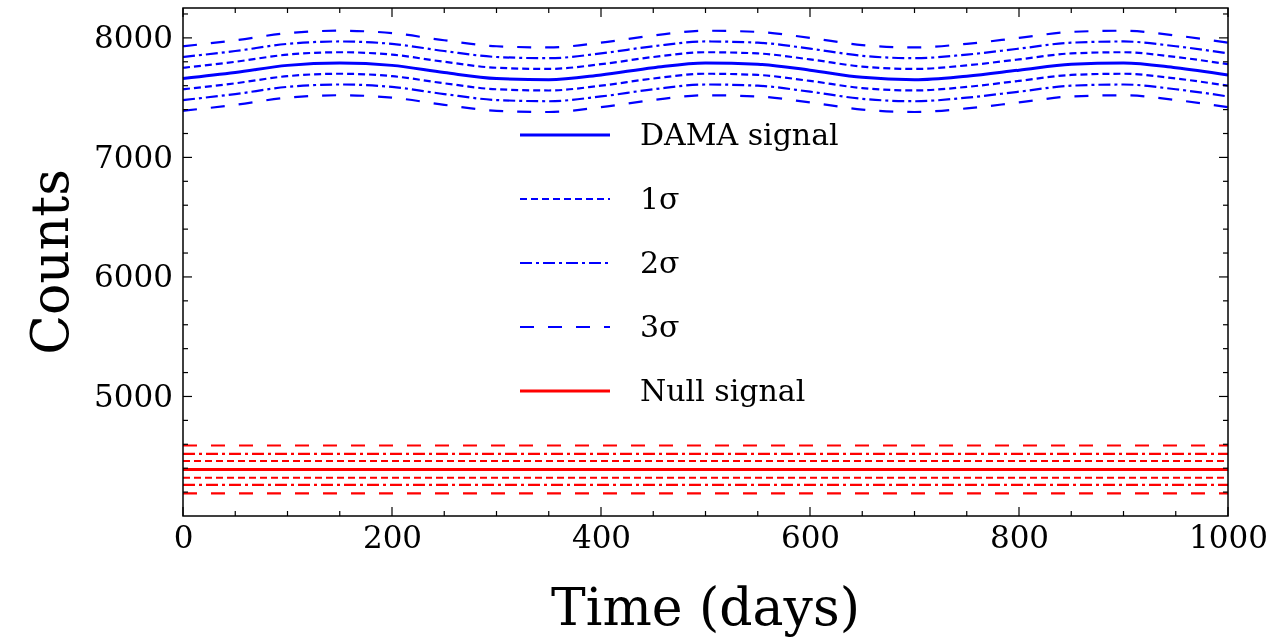  I want to click on legend-label: 1σ, so click(660, 198).